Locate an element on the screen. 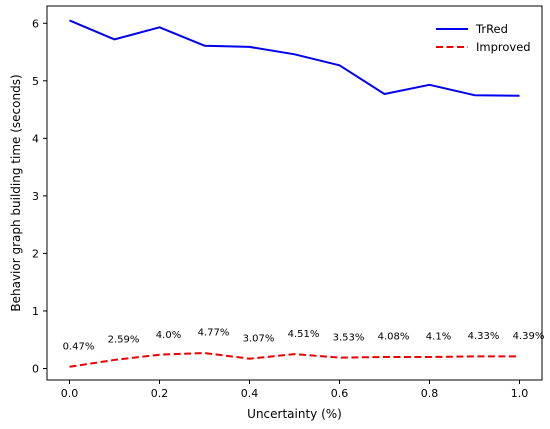 This screenshot has height=429, width=550. data-annotation: 0.47% is located at coordinates (79, 347).